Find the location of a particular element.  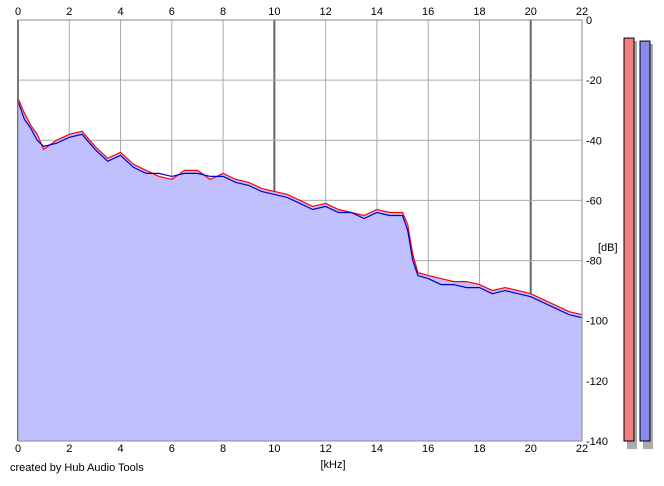

y-tick-label: -140 is located at coordinates (597, 442).